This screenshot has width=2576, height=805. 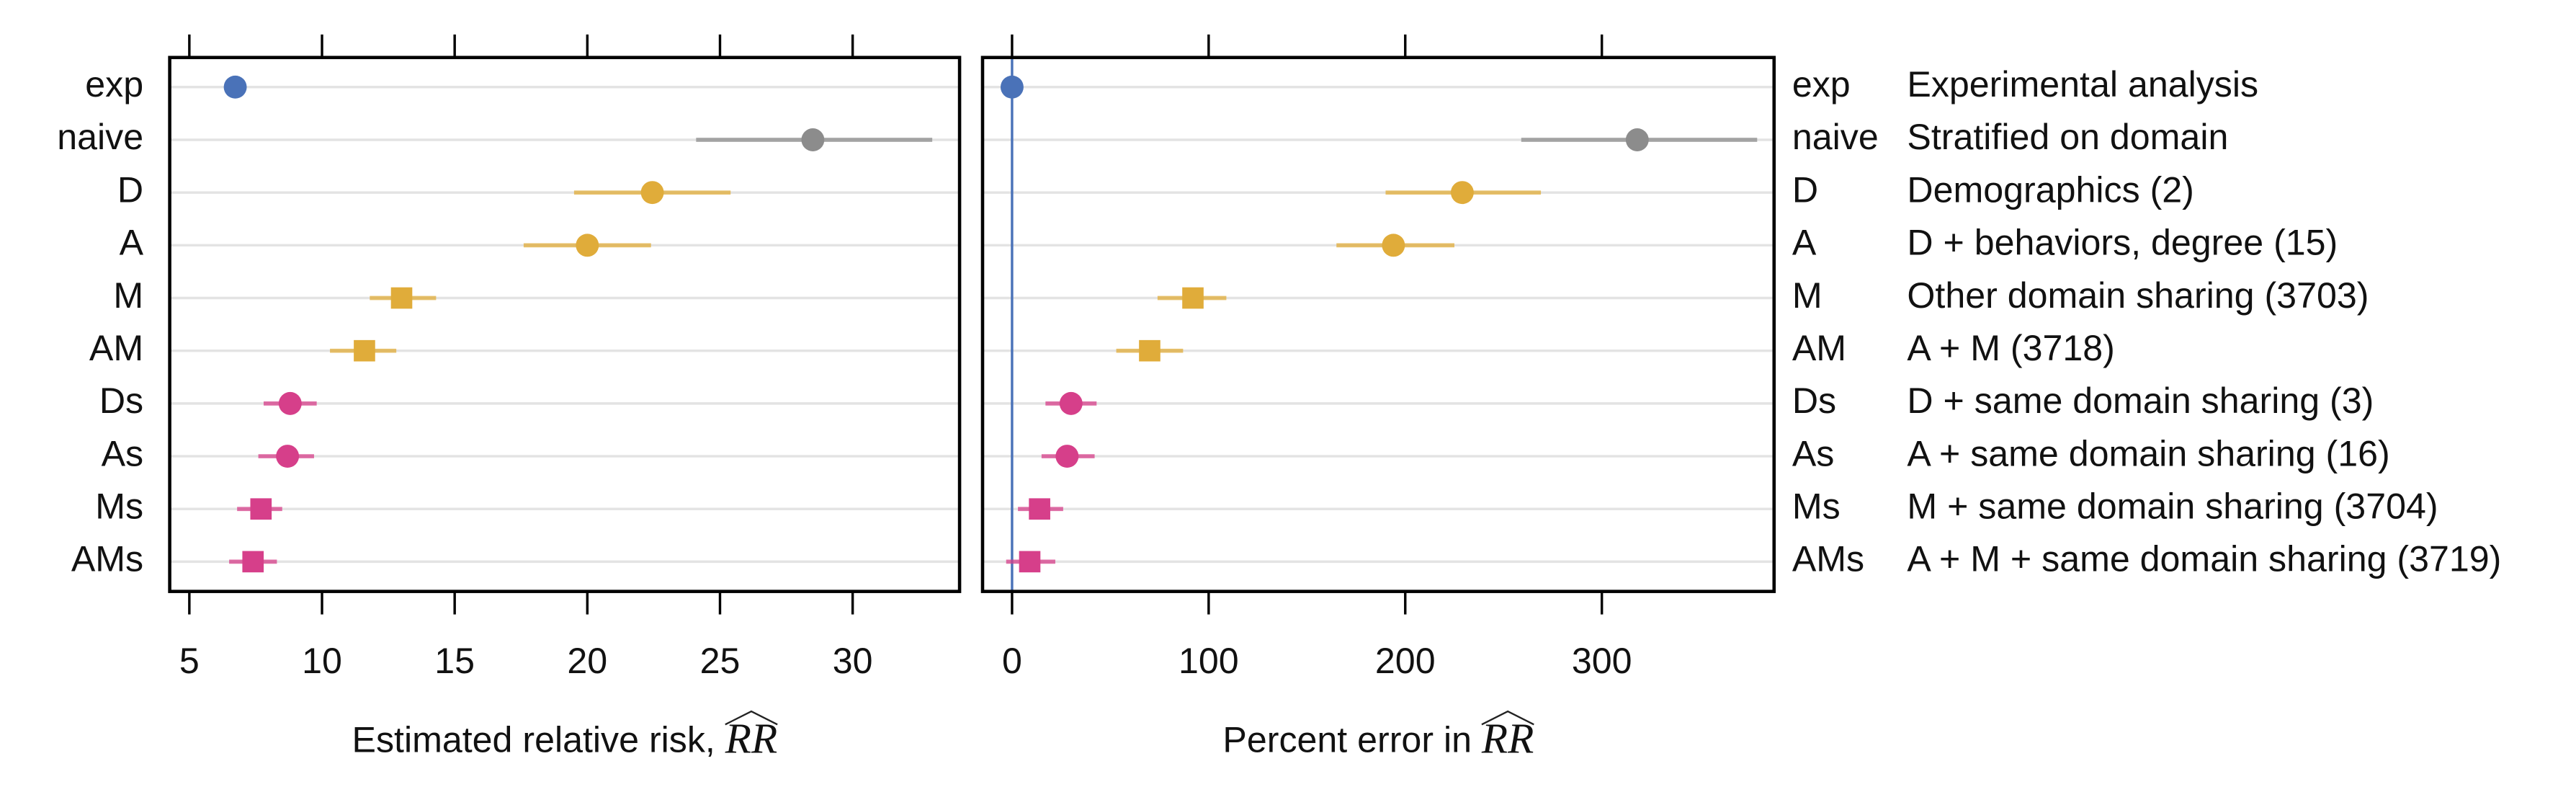 I want to click on category-label: exp, so click(x=114, y=84).